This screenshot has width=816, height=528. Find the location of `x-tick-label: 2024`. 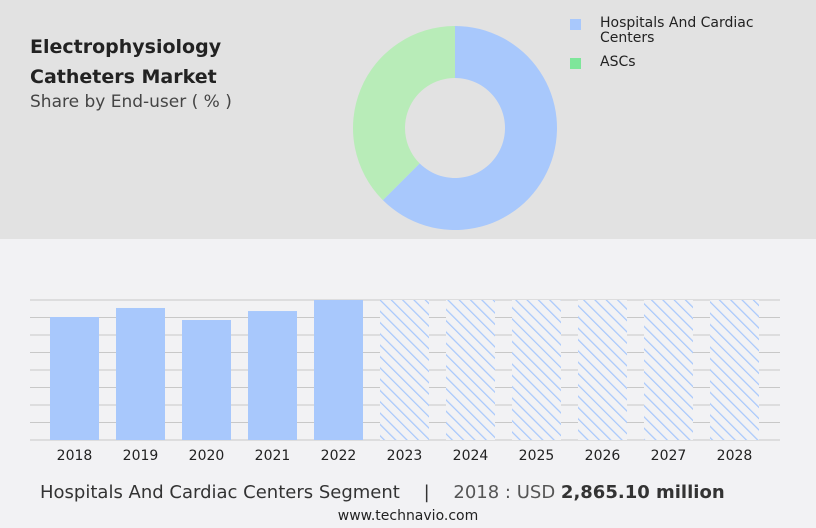

x-tick-label: 2024 is located at coordinates (471, 456).